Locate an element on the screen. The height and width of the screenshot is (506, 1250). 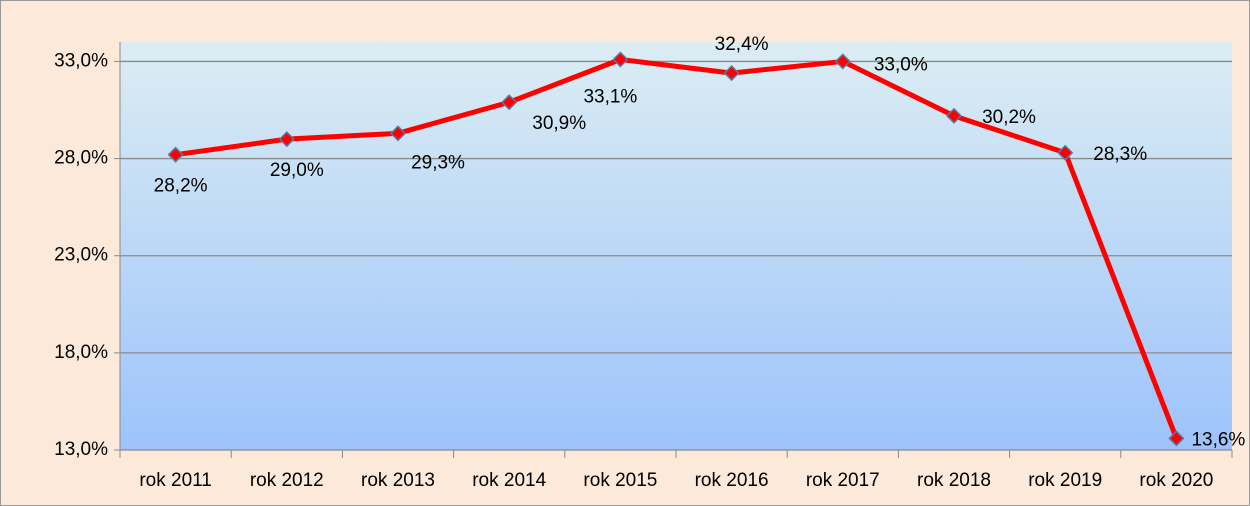
x-tick-label: rok 2016 is located at coordinates (732, 480).